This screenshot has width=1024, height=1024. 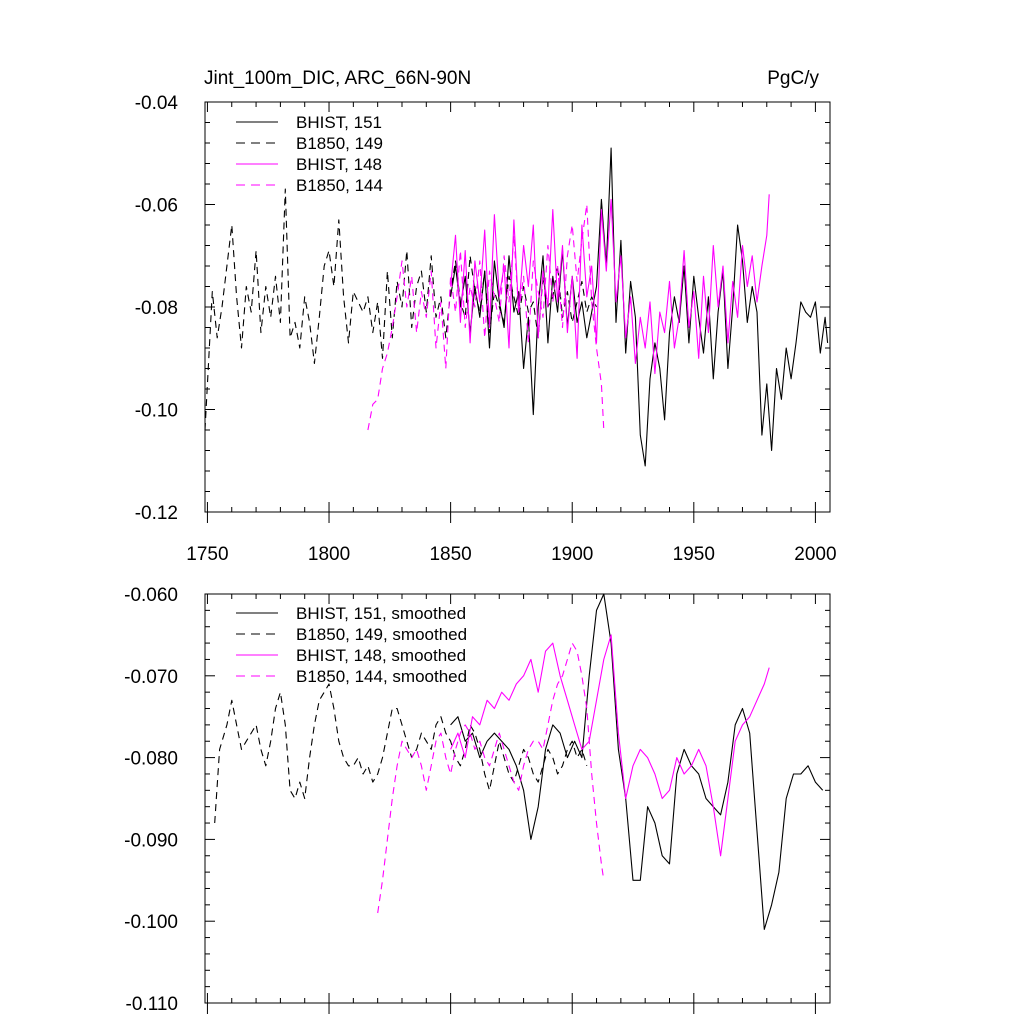 I want to click on x-tick-label: 1950, so click(x=694, y=554).